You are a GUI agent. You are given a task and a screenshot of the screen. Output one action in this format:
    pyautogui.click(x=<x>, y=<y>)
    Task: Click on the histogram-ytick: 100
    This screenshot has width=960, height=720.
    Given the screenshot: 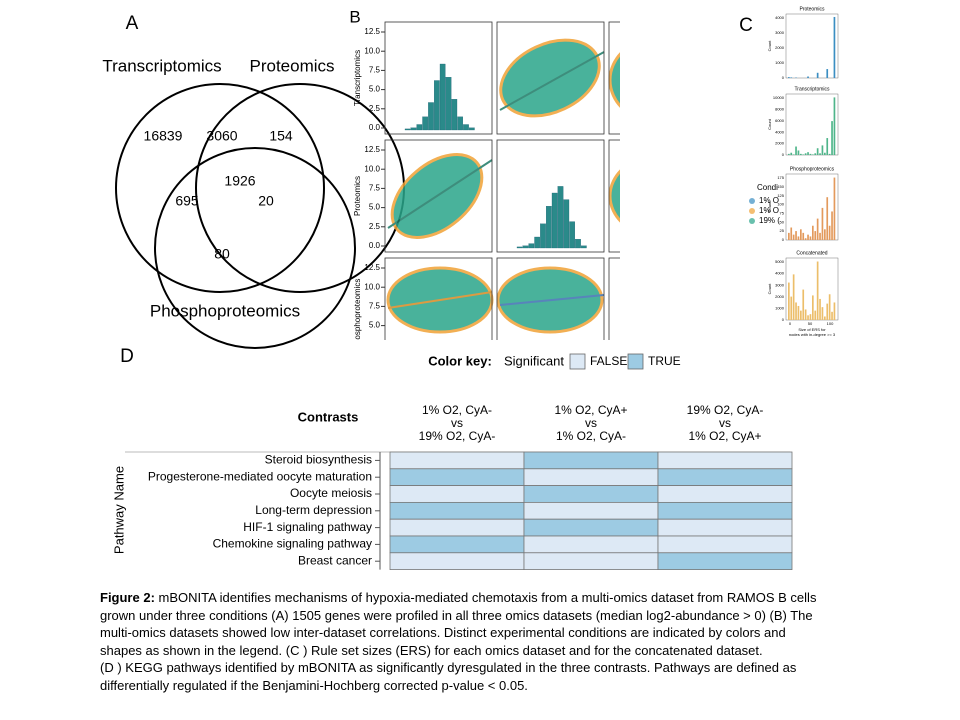 What is the action you would take?
    pyautogui.click(x=780, y=204)
    